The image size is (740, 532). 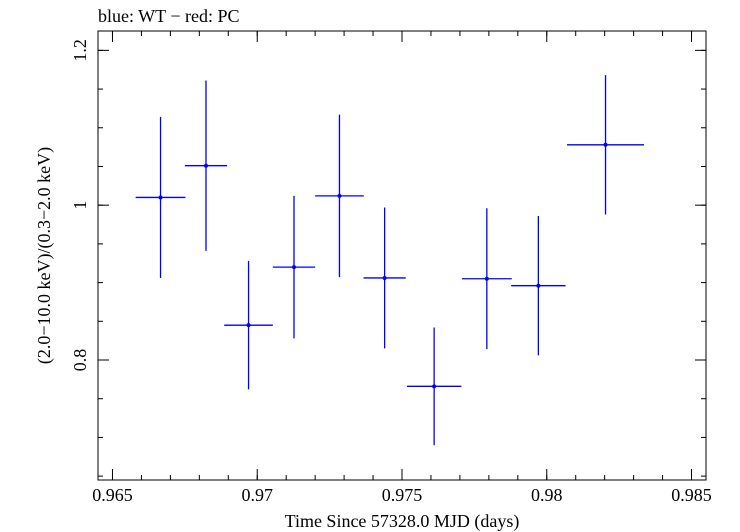 I want to click on y-tick-label: 0.8, so click(x=80, y=360).